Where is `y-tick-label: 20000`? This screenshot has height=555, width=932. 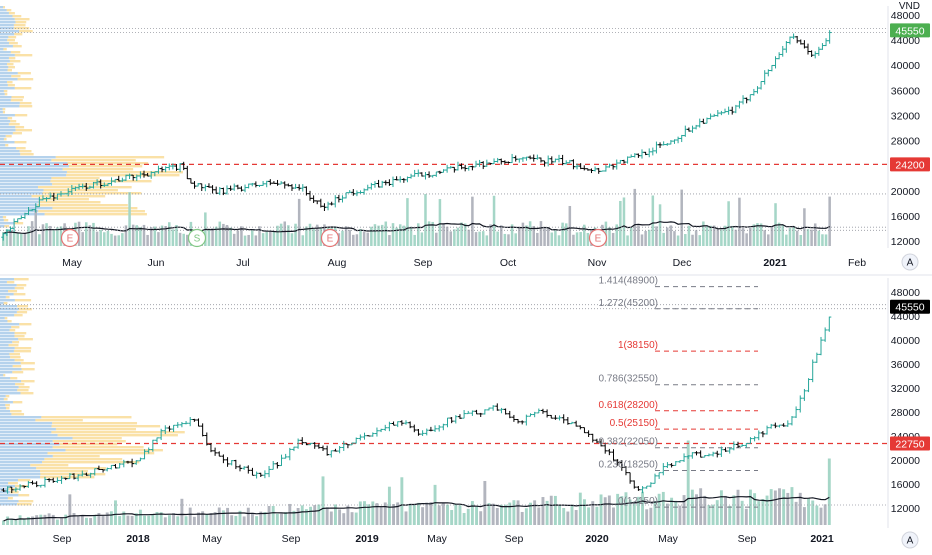 y-tick-label: 20000 is located at coordinates (905, 192).